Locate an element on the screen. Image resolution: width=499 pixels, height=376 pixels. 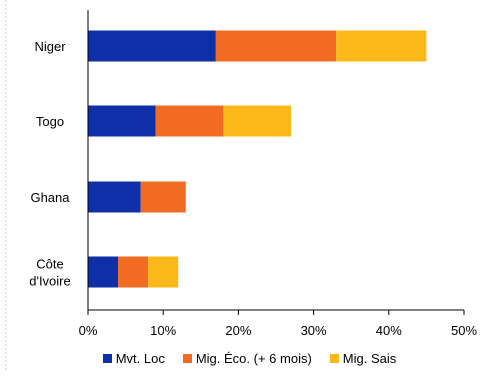
x-tick-label: 40% is located at coordinates (389, 330).